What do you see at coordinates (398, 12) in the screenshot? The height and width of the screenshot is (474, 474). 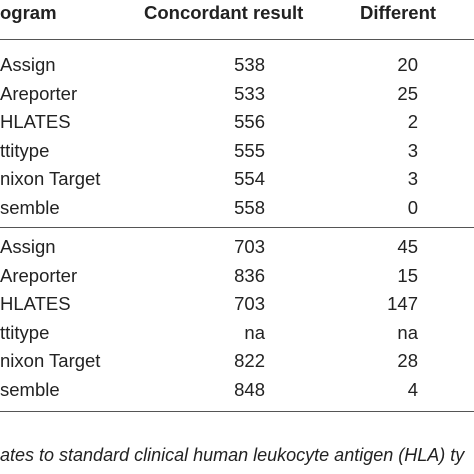 I see `header-different: Different` at bounding box center [398, 12].